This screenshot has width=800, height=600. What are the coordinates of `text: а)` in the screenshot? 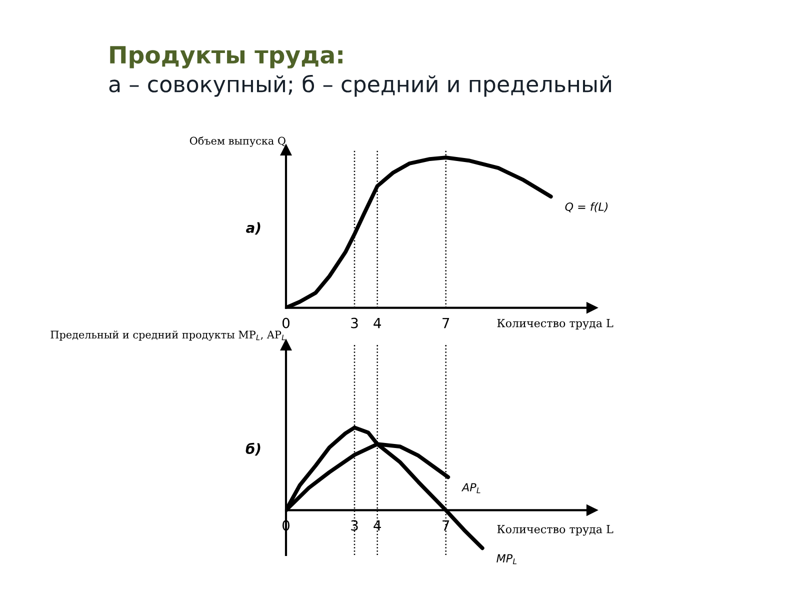 It's located at (253, 228).